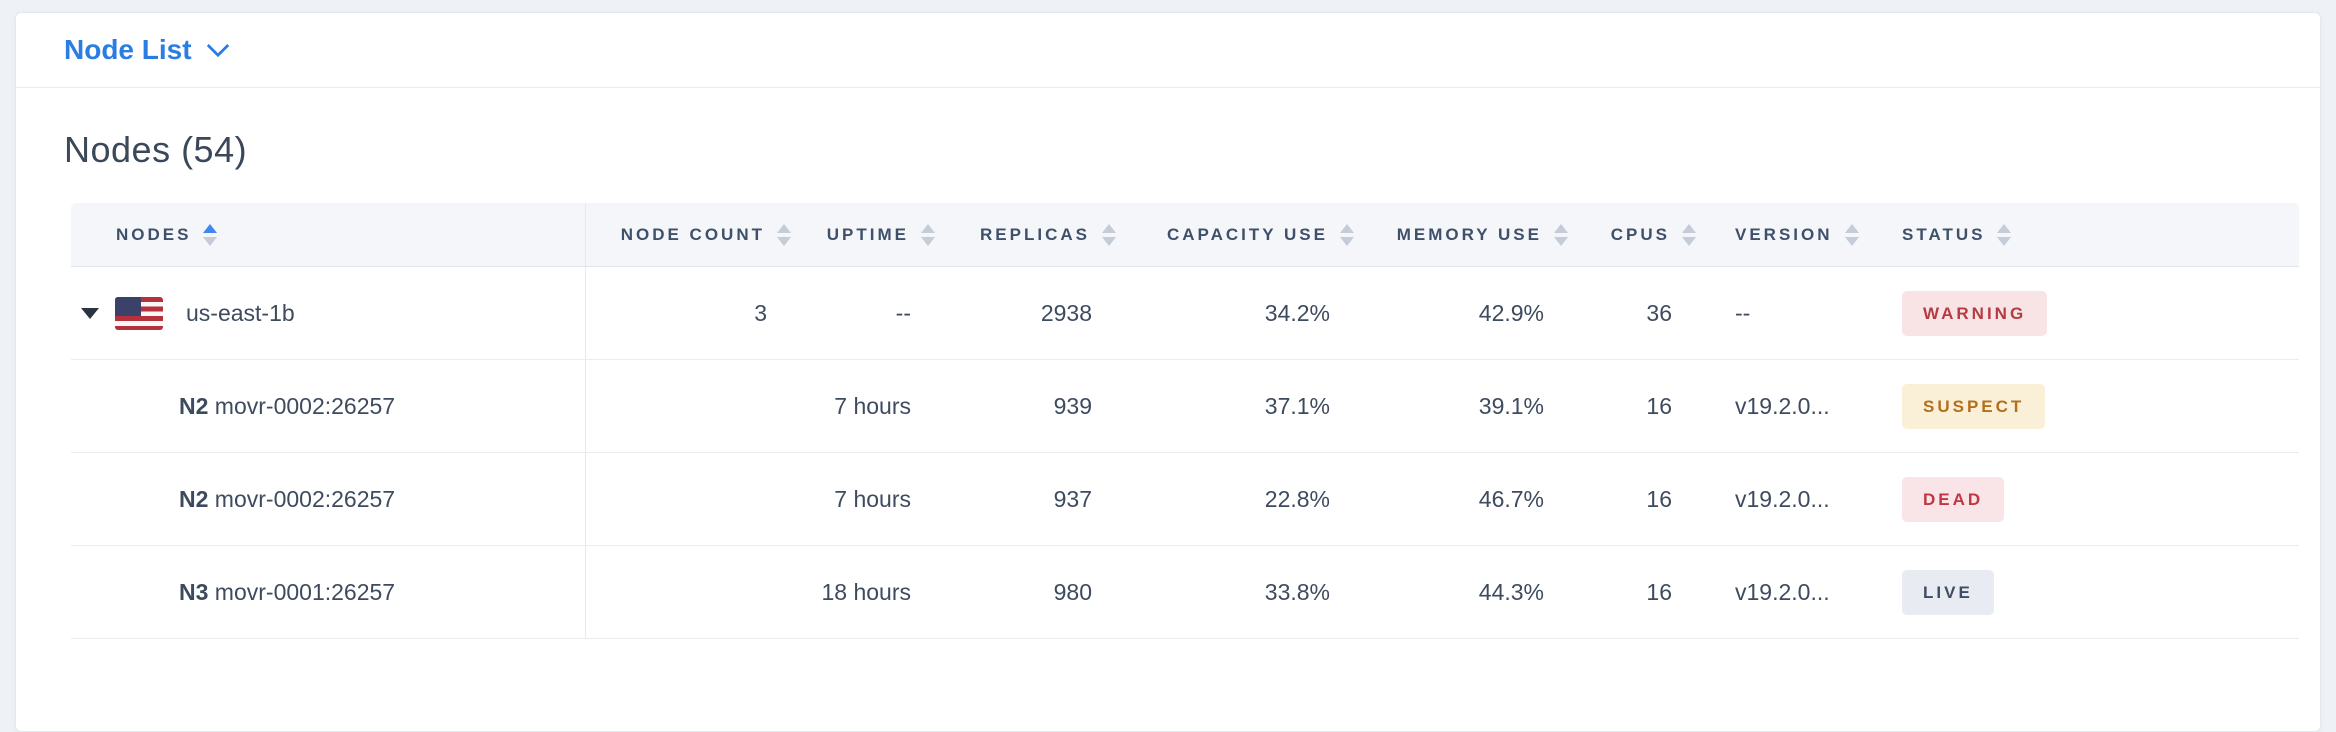 The height and width of the screenshot is (732, 2336). What do you see at coordinates (1185, 313) in the screenshot?
I see `table-row-region: us-east-1b 3 -- 2938 34.2% 42.9% 36 -- WARNING` at bounding box center [1185, 313].